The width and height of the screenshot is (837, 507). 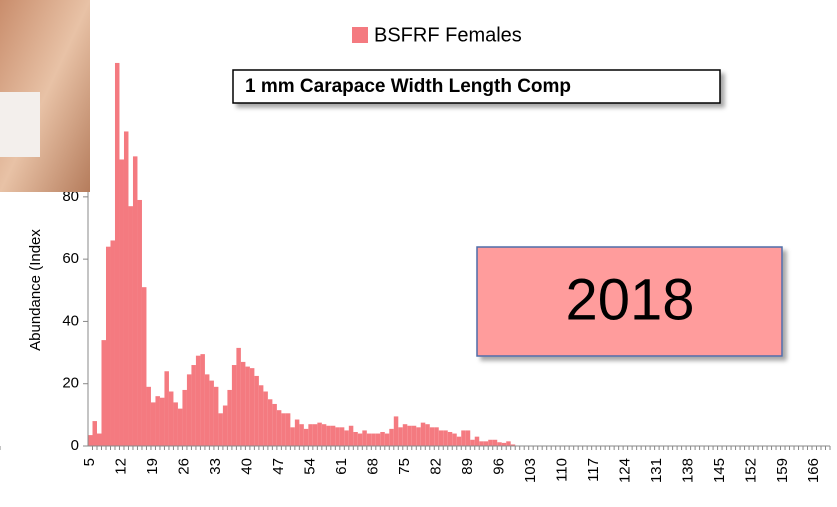 I want to click on x-tick-label: 61, so click(x=341, y=466).